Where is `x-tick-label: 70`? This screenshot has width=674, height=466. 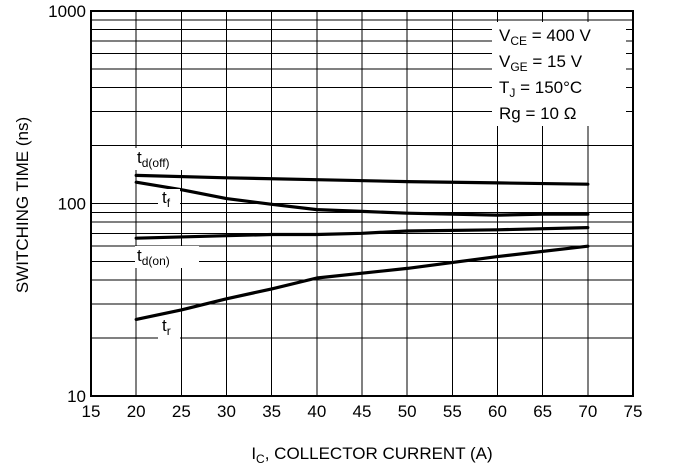 x-tick-label: 70 is located at coordinates (587, 411).